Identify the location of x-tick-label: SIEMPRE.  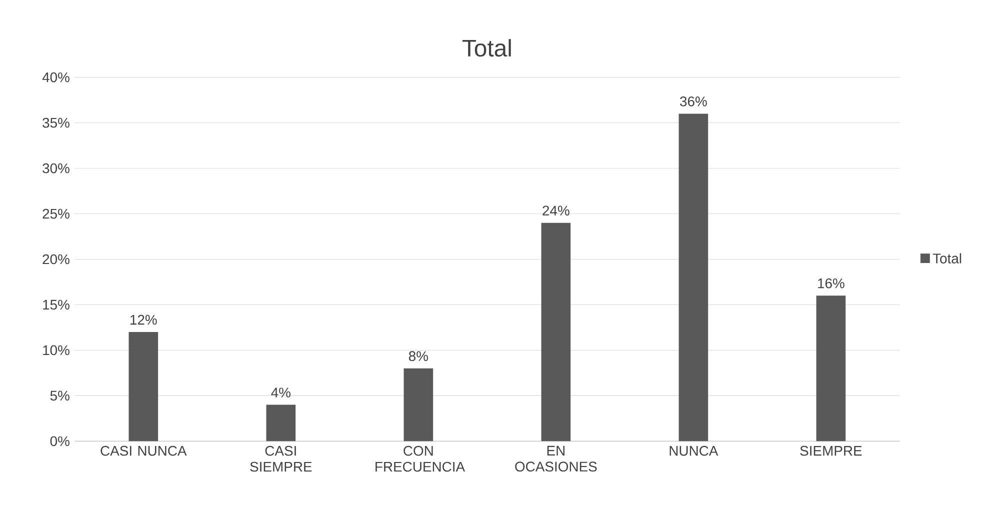
(831, 451).